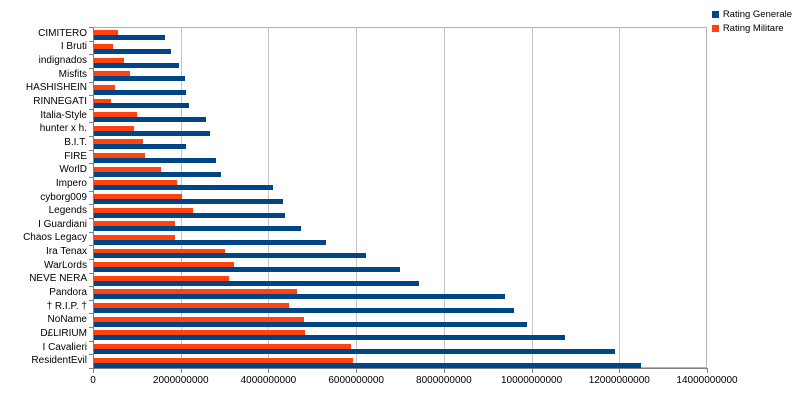 Image resolution: width=800 pixels, height=400 pixels. Describe the element at coordinates (75, 156) in the screenshot. I see `y-axis-label: FIRE` at that location.